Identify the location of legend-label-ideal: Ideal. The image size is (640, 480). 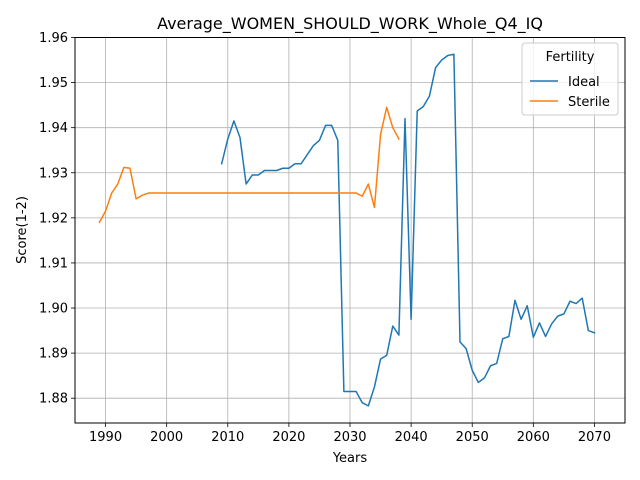
(584, 82).